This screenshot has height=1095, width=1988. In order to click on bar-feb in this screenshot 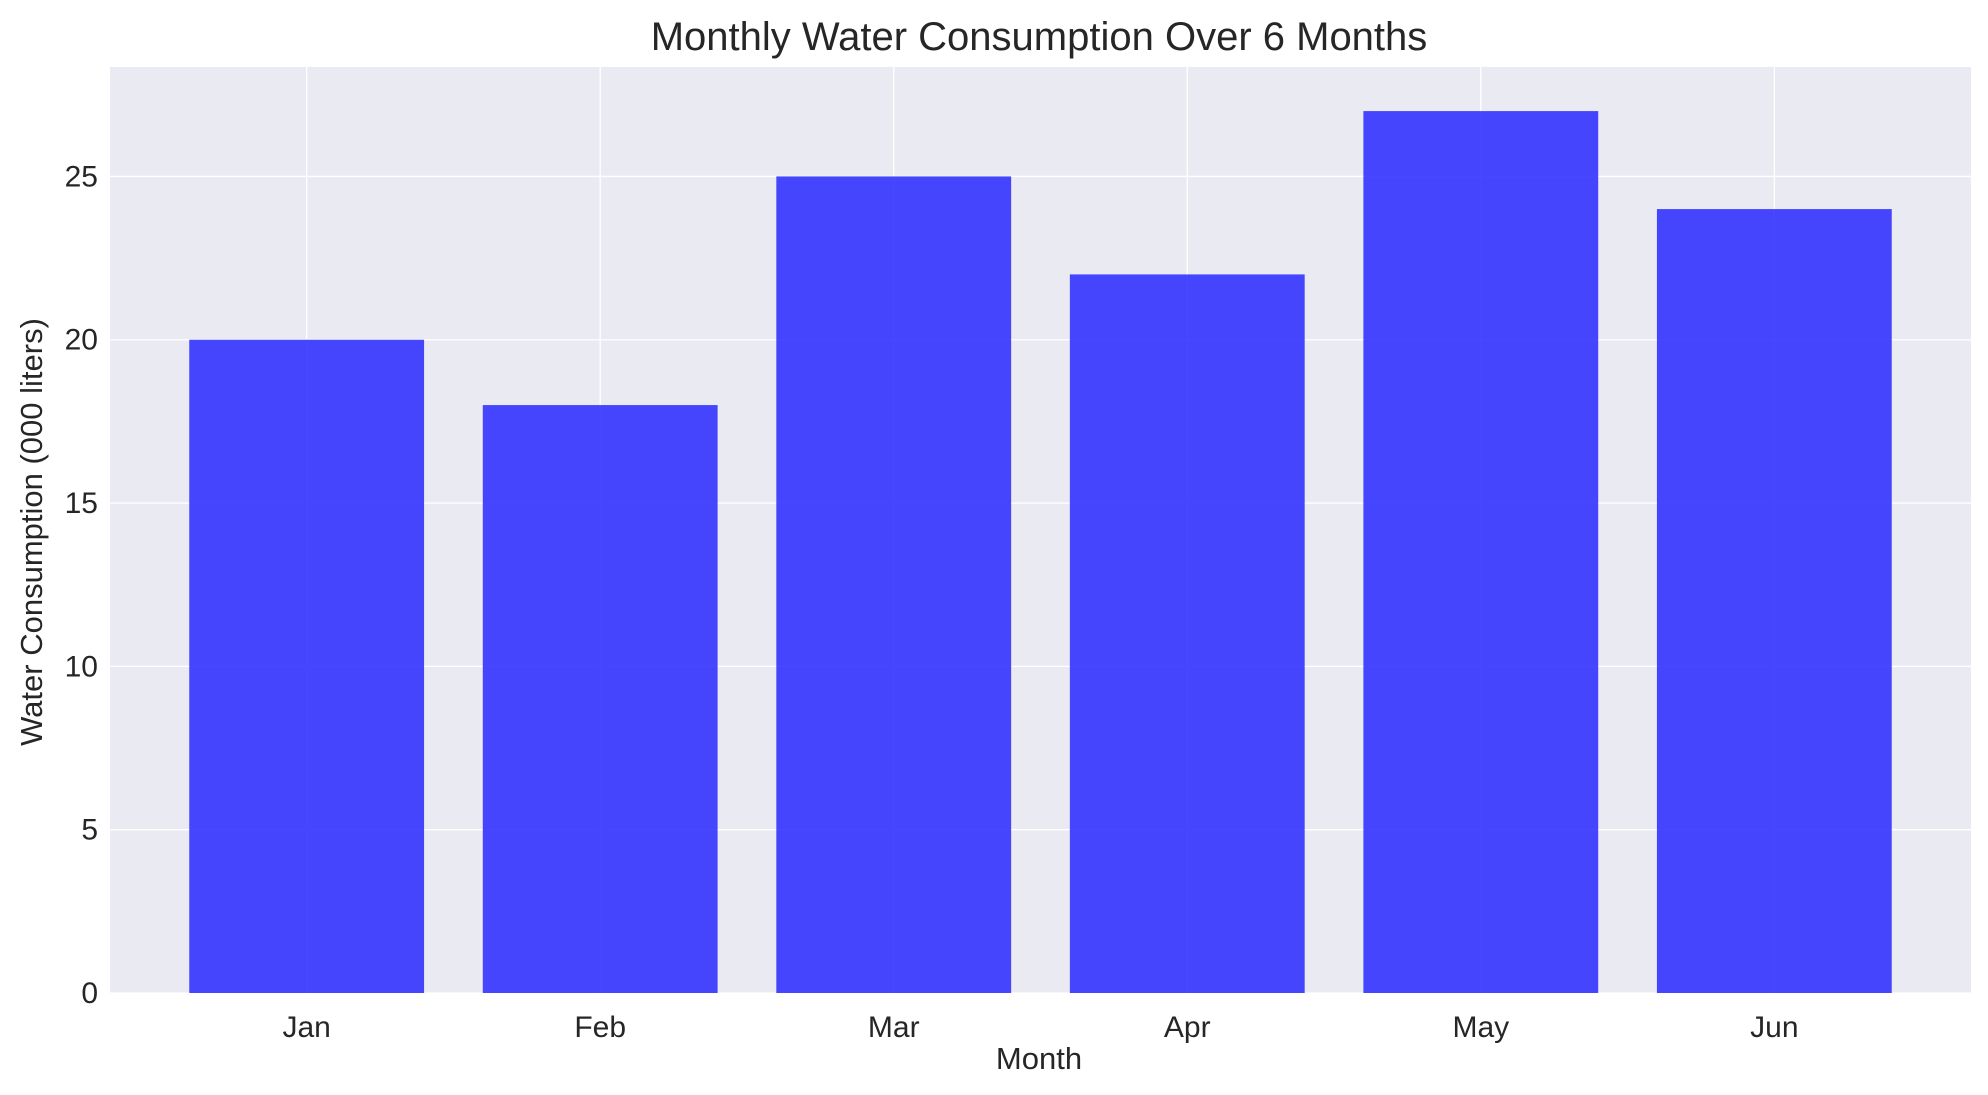, I will do `click(600, 699)`.